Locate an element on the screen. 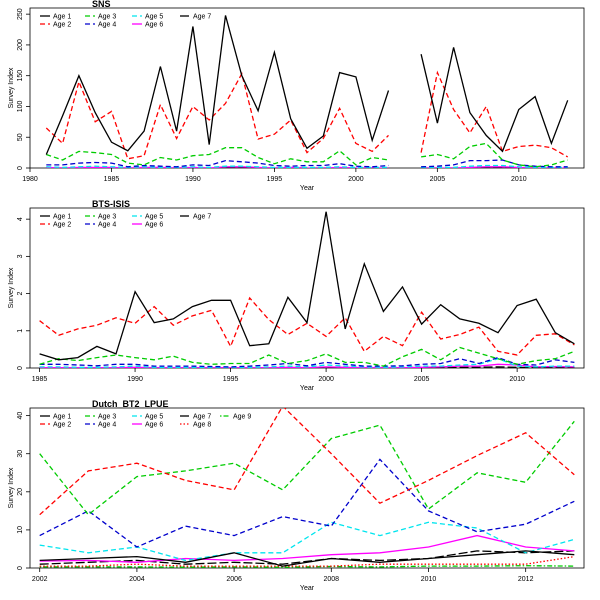 This screenshot has width=600, height=600. y-tick-label: 200 is located at coordinates (20, 45).